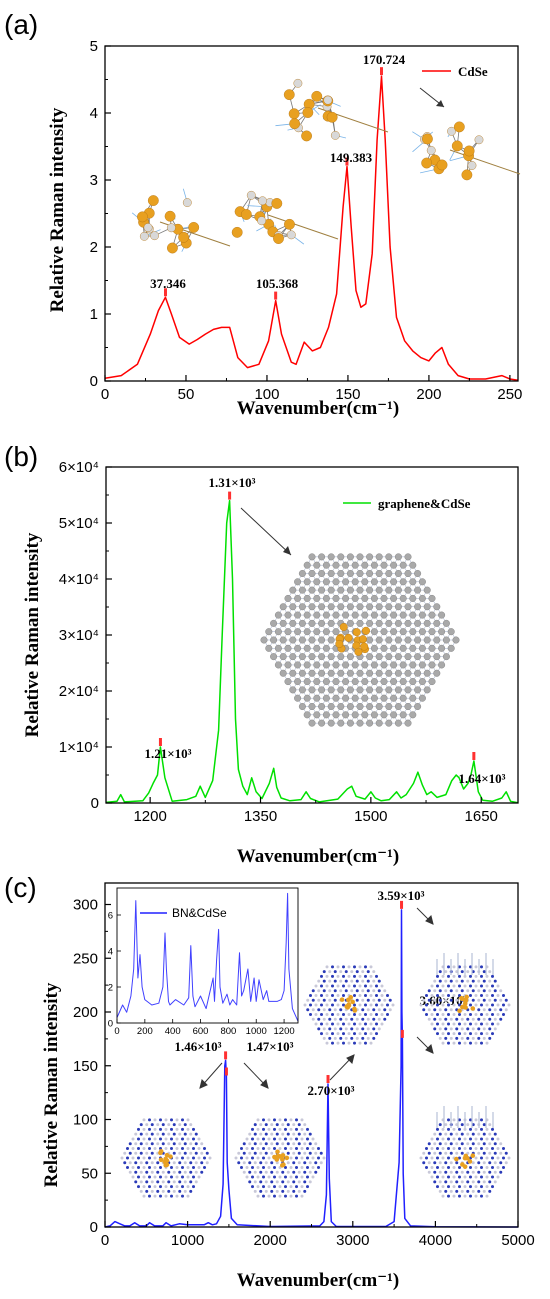  I want to click on panel-b-arrow, so click(266, 531).